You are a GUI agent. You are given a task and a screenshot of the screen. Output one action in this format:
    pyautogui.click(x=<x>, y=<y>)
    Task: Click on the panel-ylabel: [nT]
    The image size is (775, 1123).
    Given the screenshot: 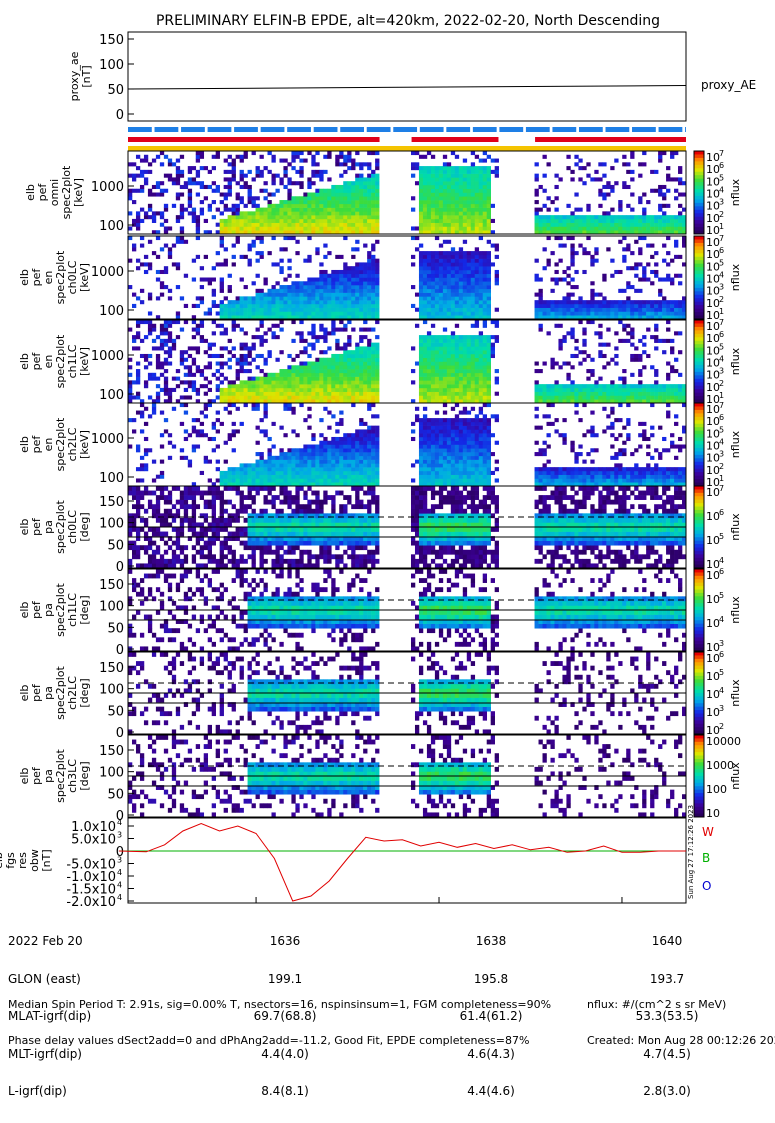 What is the action you would take?
    pyautogui.click(x=86, y=76)
    